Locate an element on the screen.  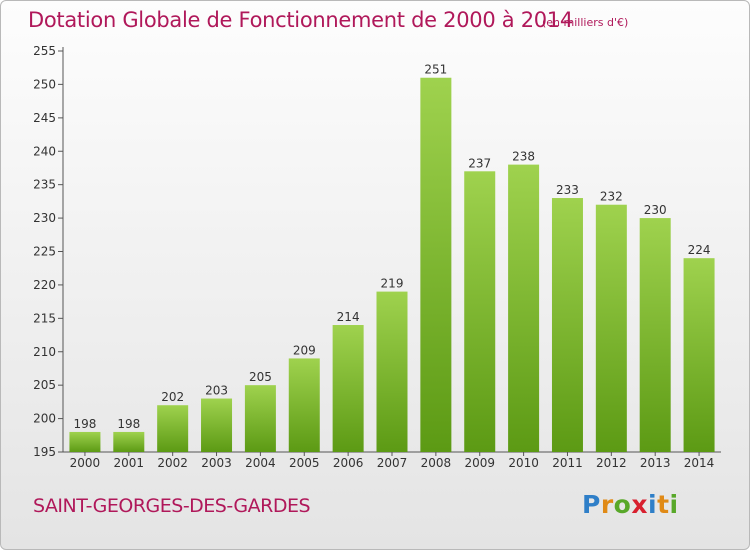
bar-value-label: 233 is located at coordinates (567, 190).